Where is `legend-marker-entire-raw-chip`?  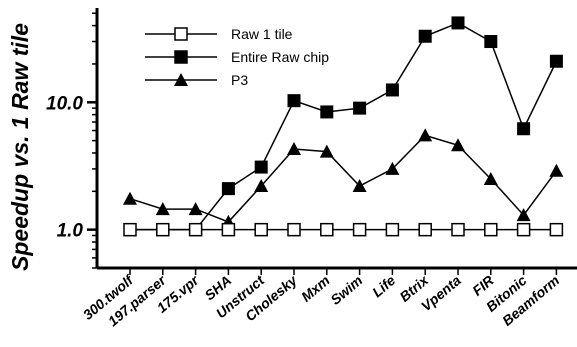
legend-marker-entire-raw-chip is located at coordinates (181, 57).